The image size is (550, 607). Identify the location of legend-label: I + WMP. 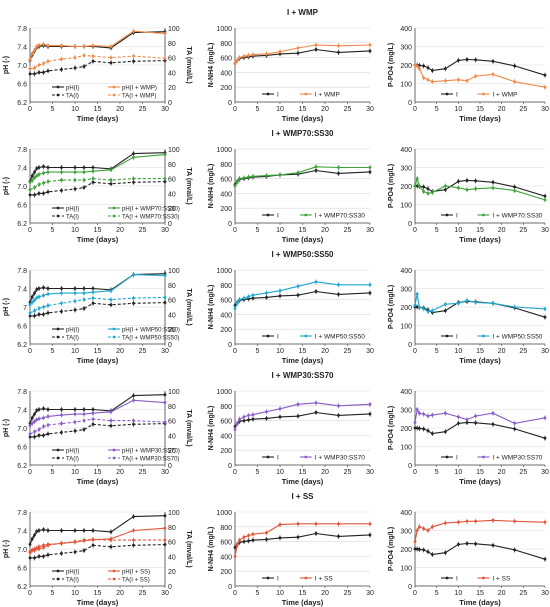
(327, 95).